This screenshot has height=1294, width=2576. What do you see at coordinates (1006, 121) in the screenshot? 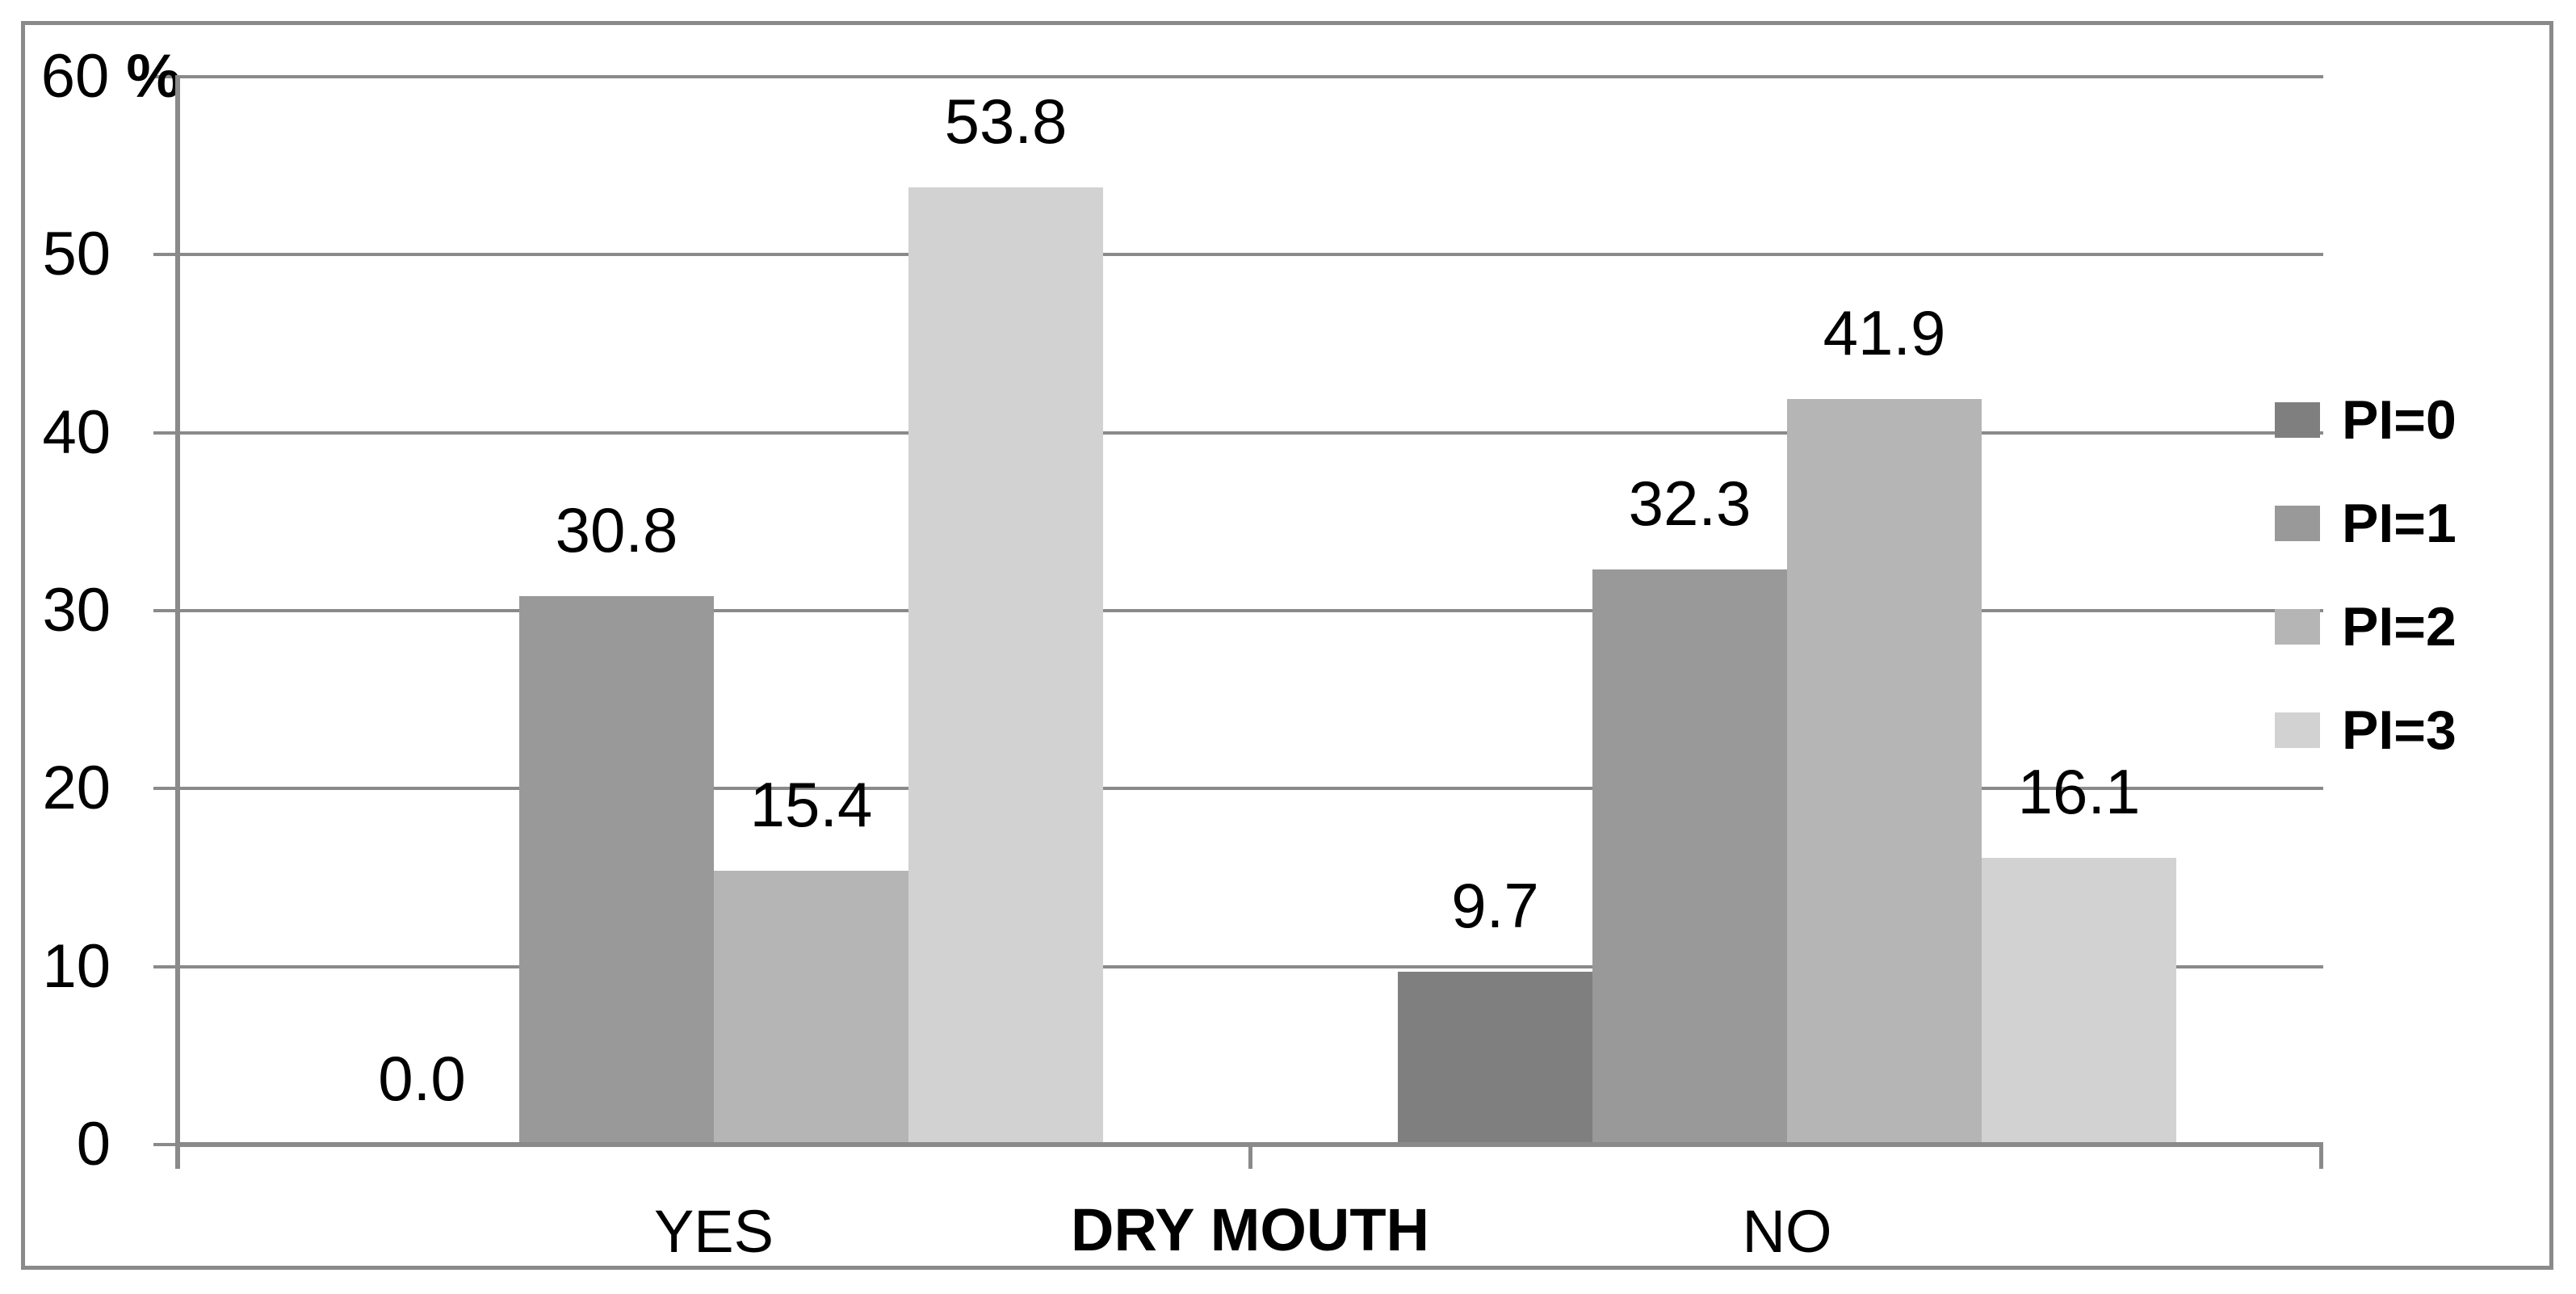
I see `data-label-yes-pi3: 53.8` at bounding box center [1006, 121].